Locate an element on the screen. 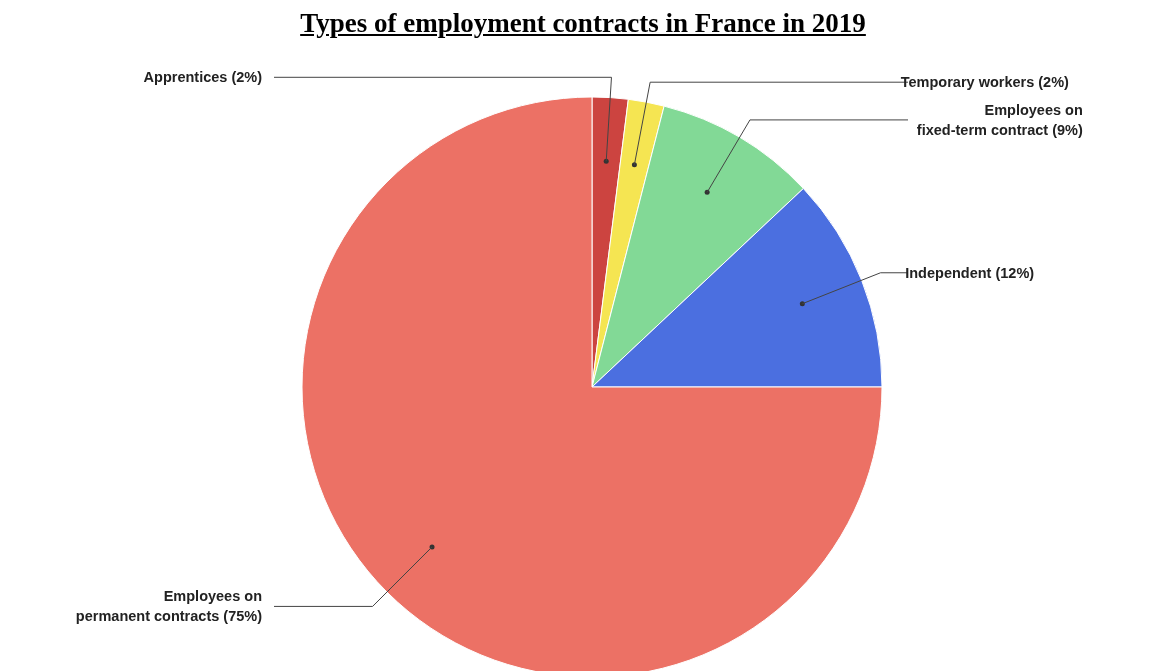  slice-label: Independent (12%) is located at coordinates (970, 272).